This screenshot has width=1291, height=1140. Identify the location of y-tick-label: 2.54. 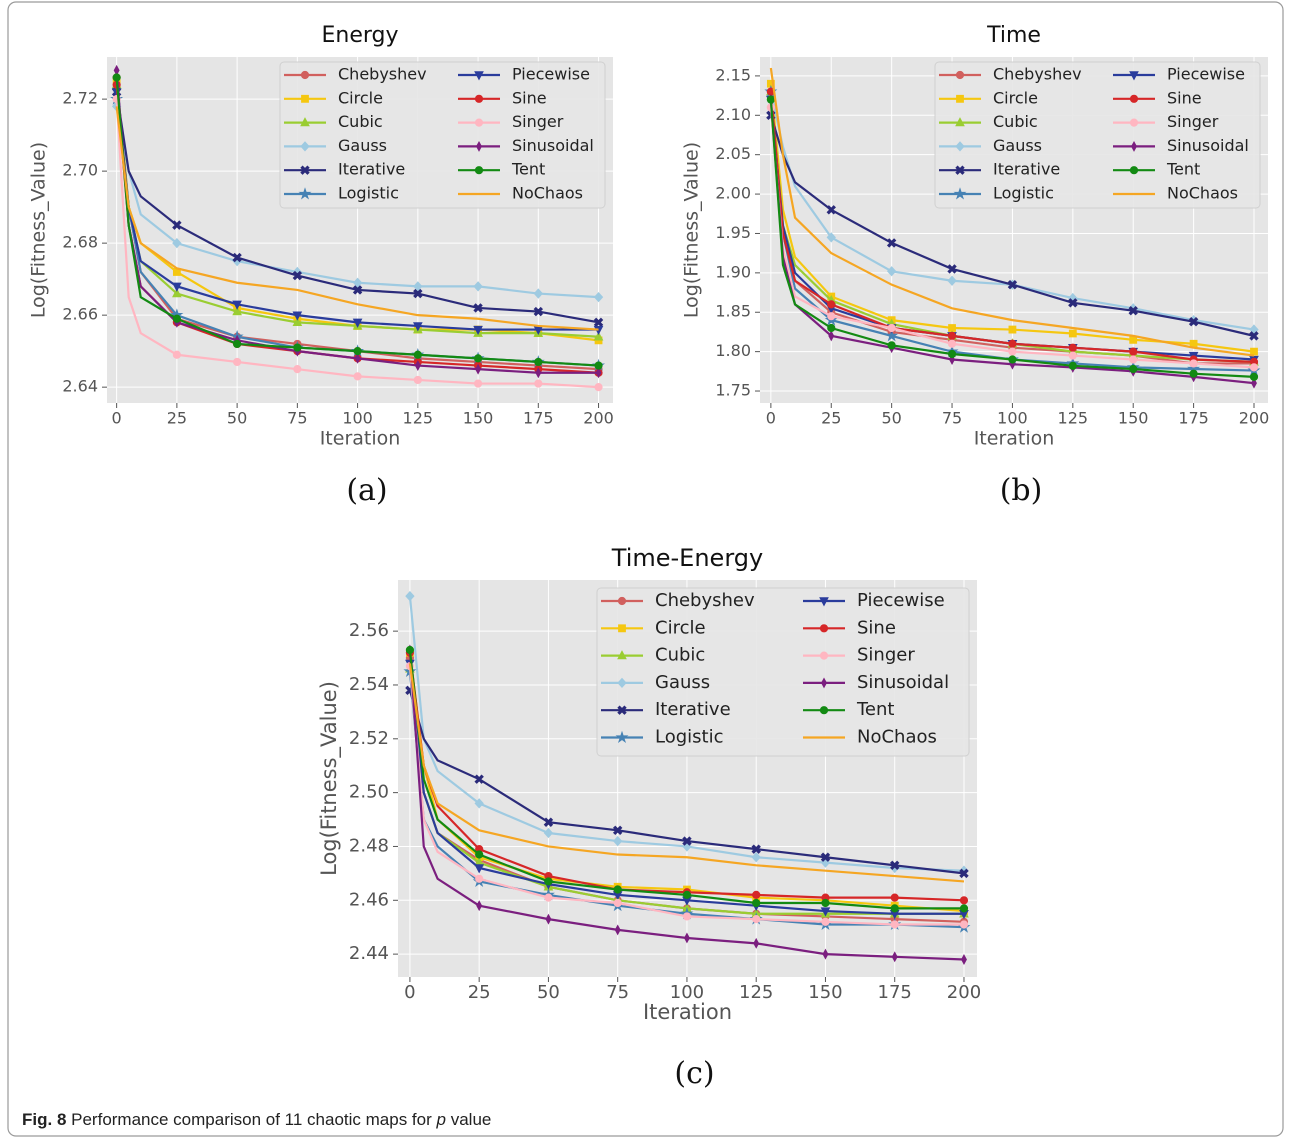
(369, 684).